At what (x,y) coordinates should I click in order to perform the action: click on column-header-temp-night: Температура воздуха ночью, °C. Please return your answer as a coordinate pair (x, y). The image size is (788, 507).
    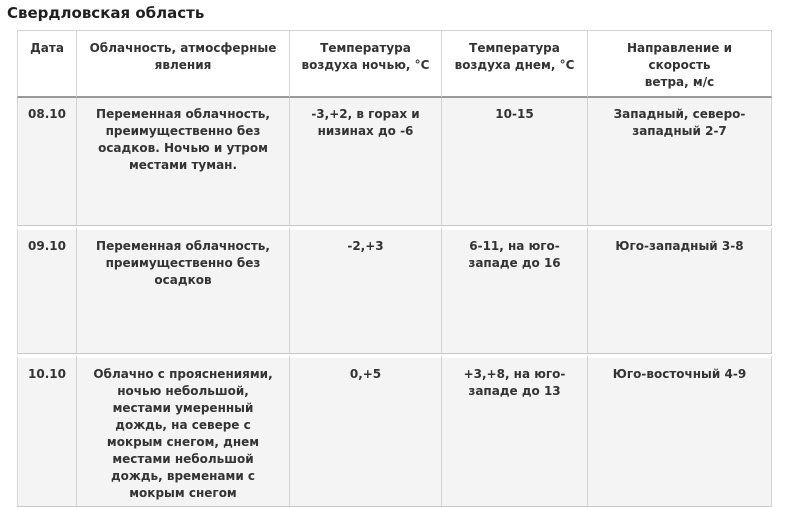
    Looking at the image, I should click on (366, 64).